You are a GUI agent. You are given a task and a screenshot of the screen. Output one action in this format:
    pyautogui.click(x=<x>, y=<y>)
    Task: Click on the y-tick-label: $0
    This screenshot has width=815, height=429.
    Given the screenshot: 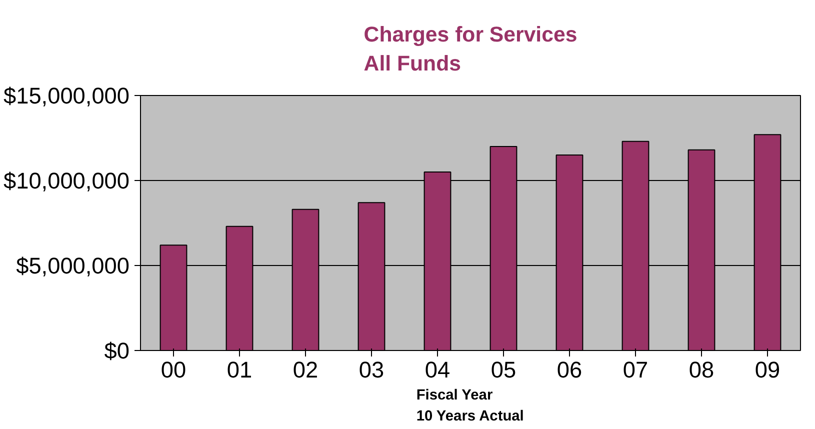 What is the action you would take?
    pyautogui.click(x=117, y=351)
    